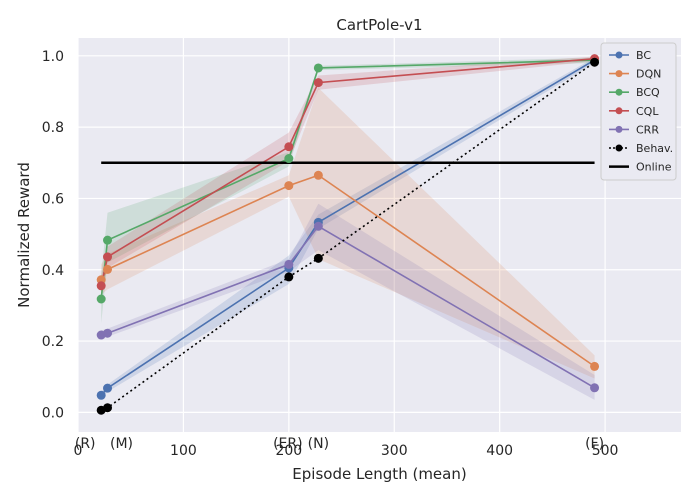 This screenshot has height=500, width=700. Describe the element at coordinates (648, 92) in the screenshot. I see `legend-label-bcq: BCQ` at that location.